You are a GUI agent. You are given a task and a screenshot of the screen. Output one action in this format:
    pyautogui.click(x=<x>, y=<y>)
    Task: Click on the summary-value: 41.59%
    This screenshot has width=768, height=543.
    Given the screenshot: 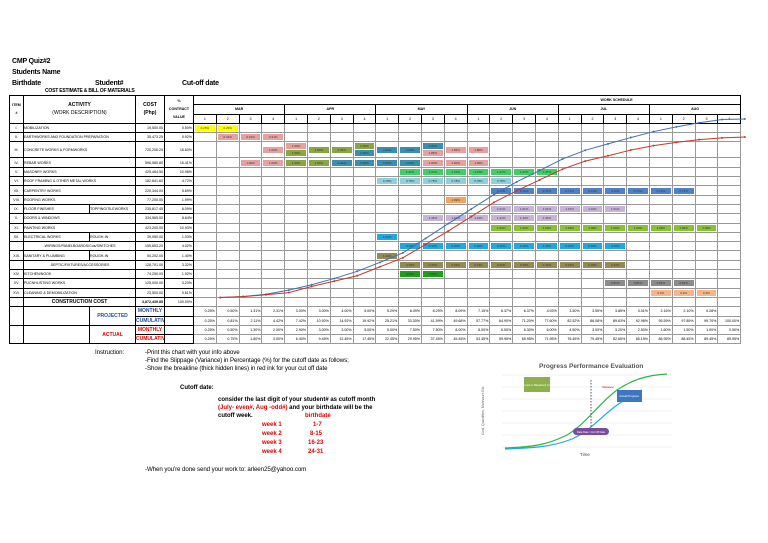 What is the action you would take?
    pyautogui.click(x=432, y=320)
    